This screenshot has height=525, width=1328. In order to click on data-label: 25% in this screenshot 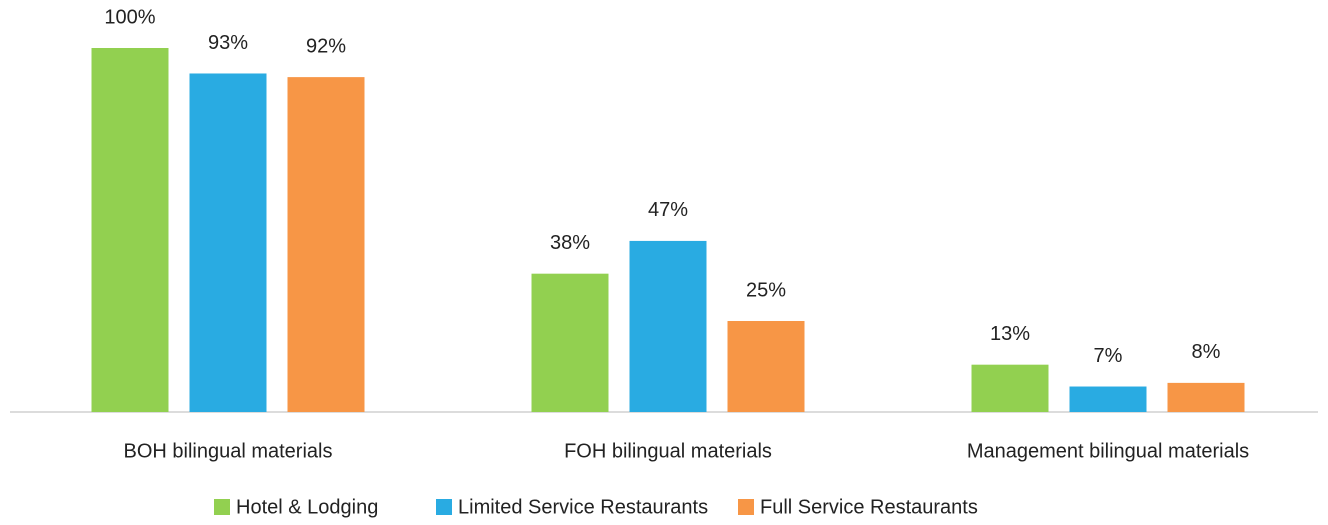, I will do `click(766, 290)`.